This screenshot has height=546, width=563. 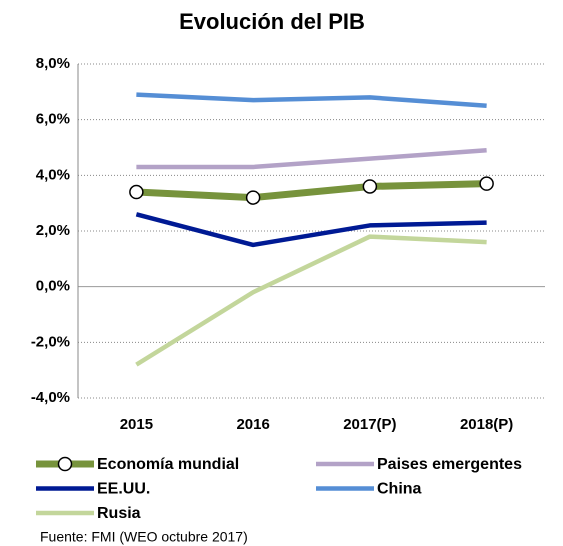 I want to click on y-tick-label: 4,0%, so click(x=53, y=174).